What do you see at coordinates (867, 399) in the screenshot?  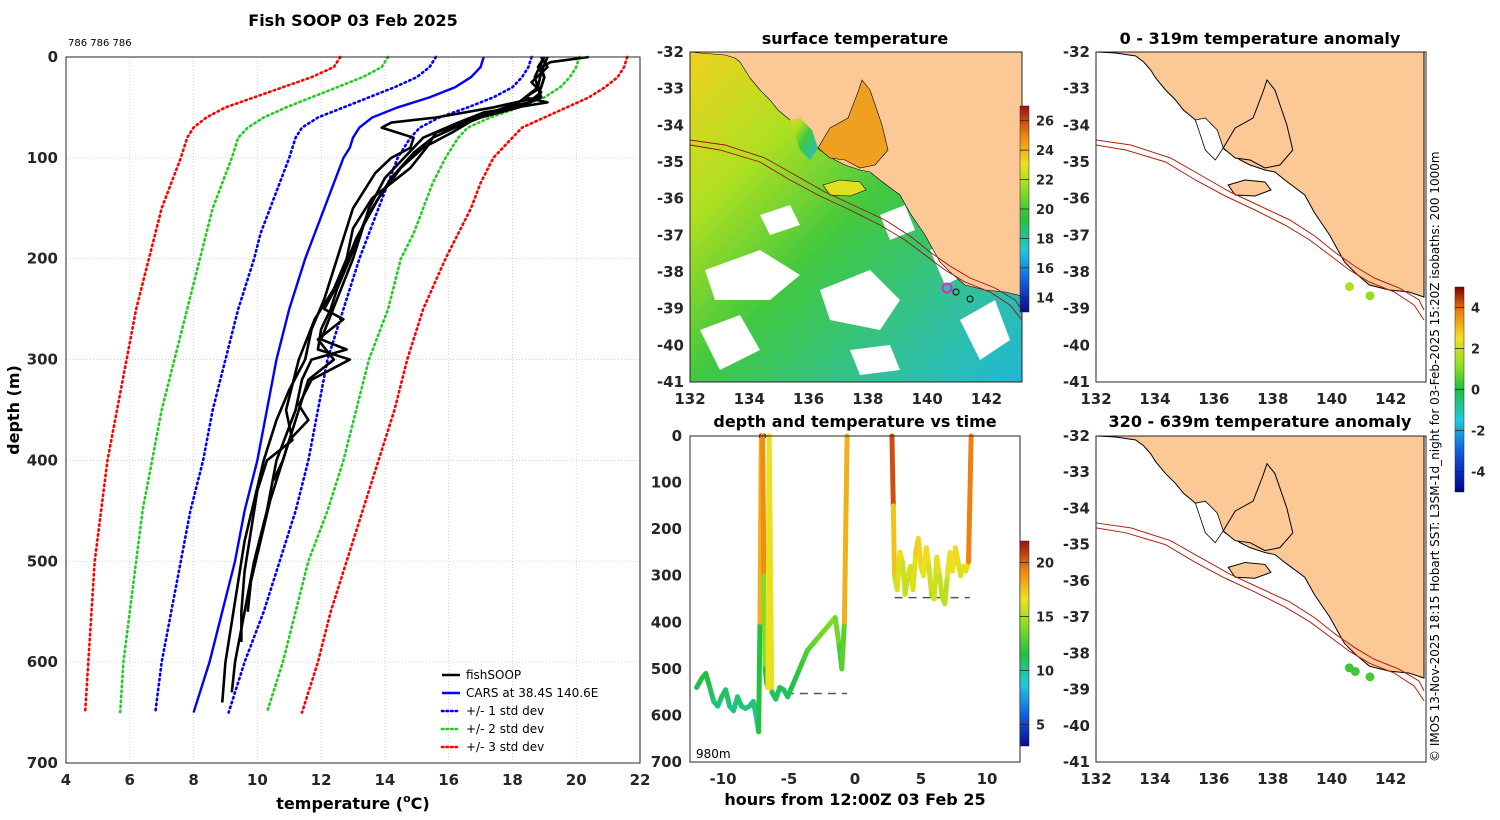 I see `sst-xtick-label: 138` at bounding box center [867, 399].